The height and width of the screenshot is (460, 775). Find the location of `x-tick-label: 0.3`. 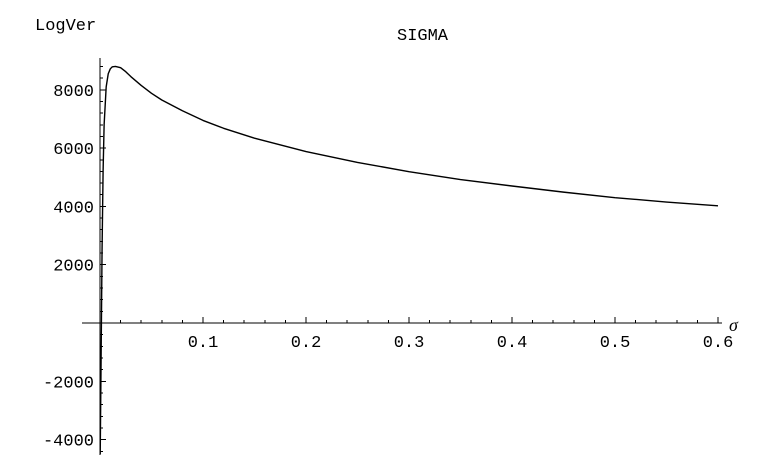

x-tick-label: 0.3 is located at coordinates (409, 343).